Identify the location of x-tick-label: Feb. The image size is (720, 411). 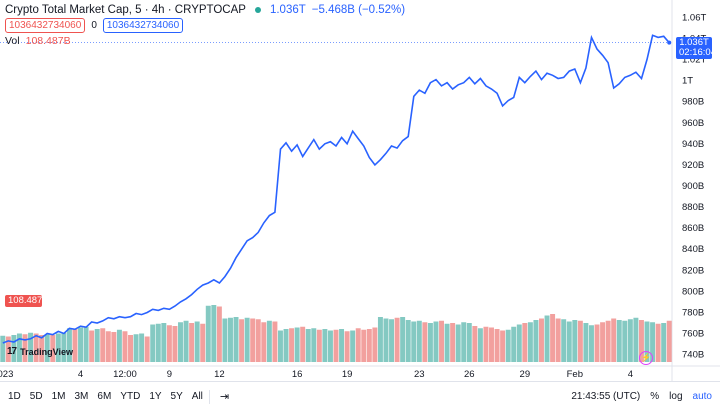
(575, 374).